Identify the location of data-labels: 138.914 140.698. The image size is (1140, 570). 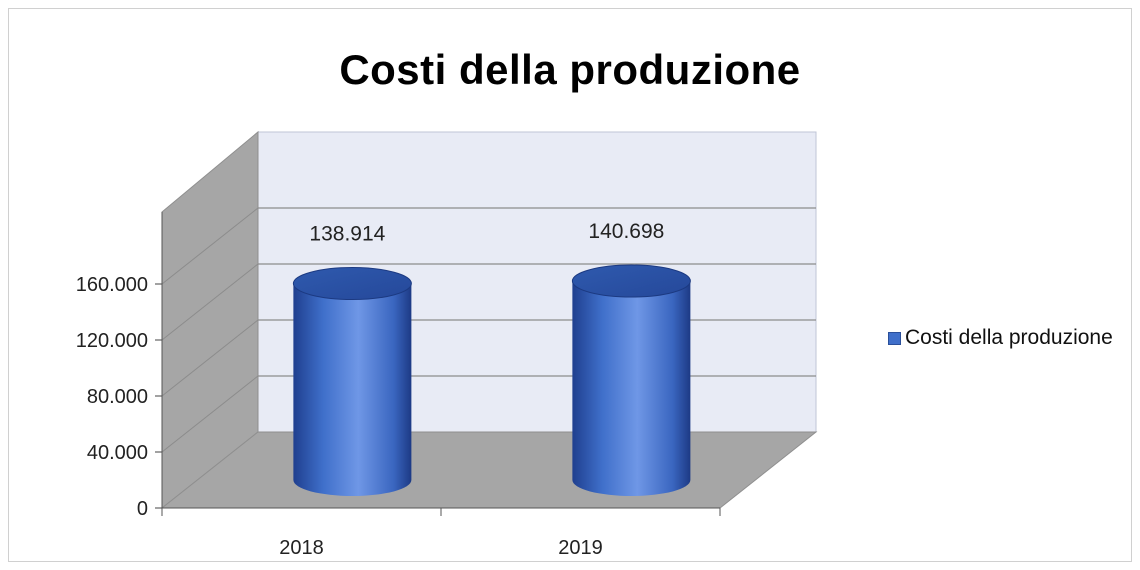
(486, 232).